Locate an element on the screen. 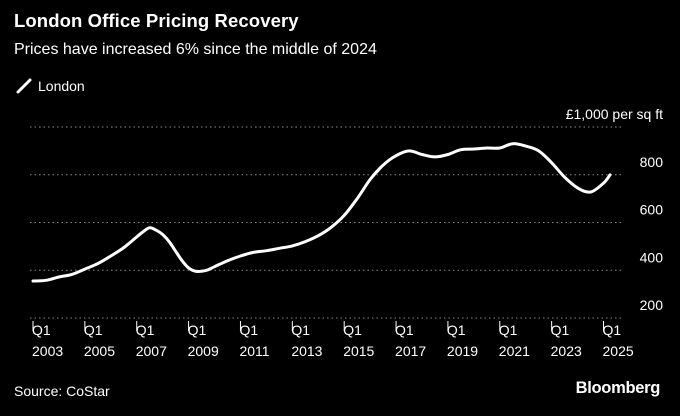 The height and width of the screenshot is (416, 680). chart-title: London Office Pricing Recovery is located at coordinates (156, 20).